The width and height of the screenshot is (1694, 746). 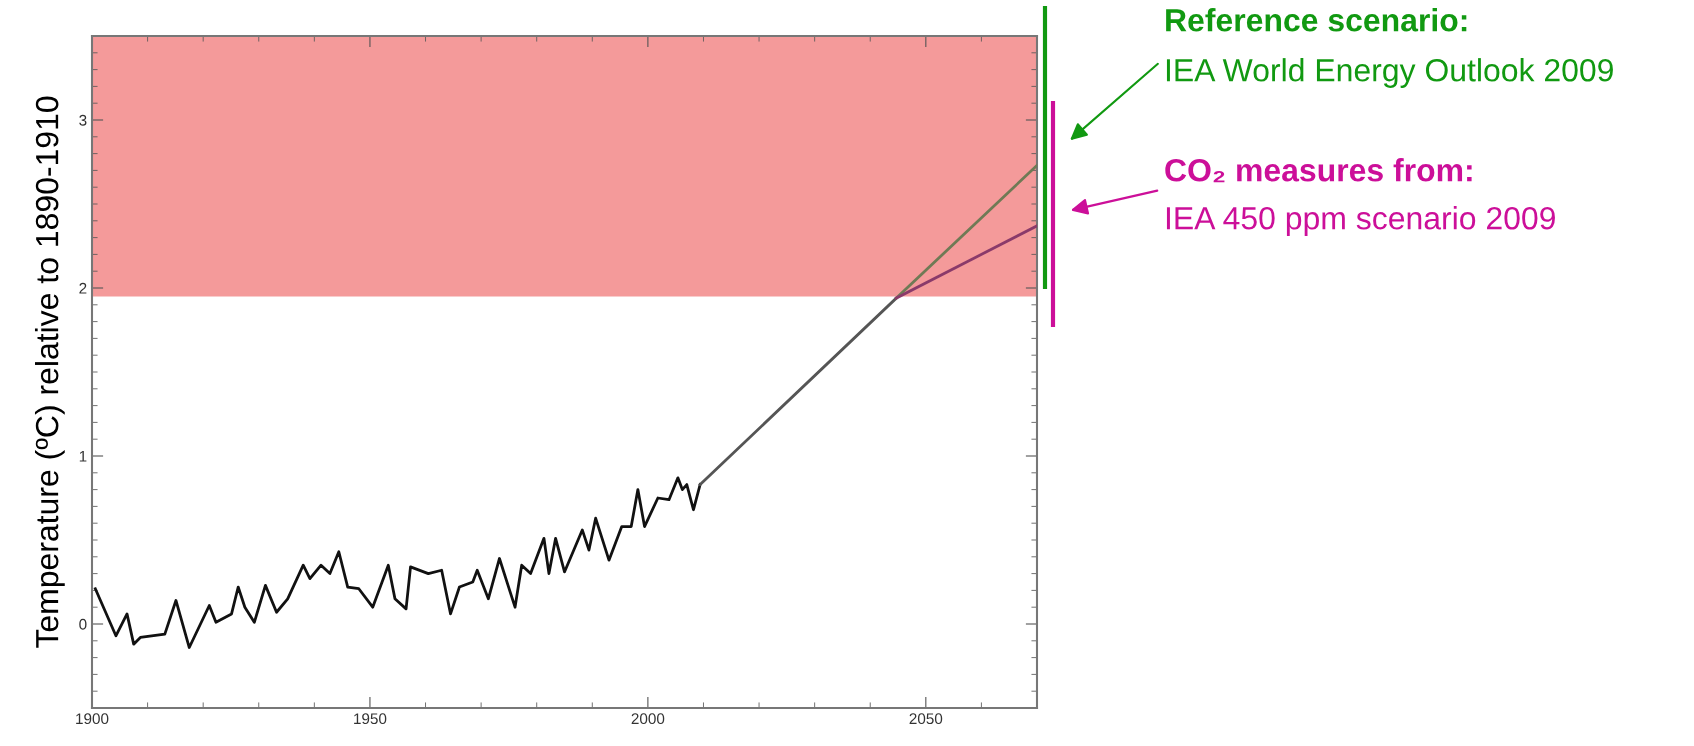 What do you see at coordinates (926, 719) in the screenshot?
I see `x-tick-label: 2050` at bounding box center [926, 719].